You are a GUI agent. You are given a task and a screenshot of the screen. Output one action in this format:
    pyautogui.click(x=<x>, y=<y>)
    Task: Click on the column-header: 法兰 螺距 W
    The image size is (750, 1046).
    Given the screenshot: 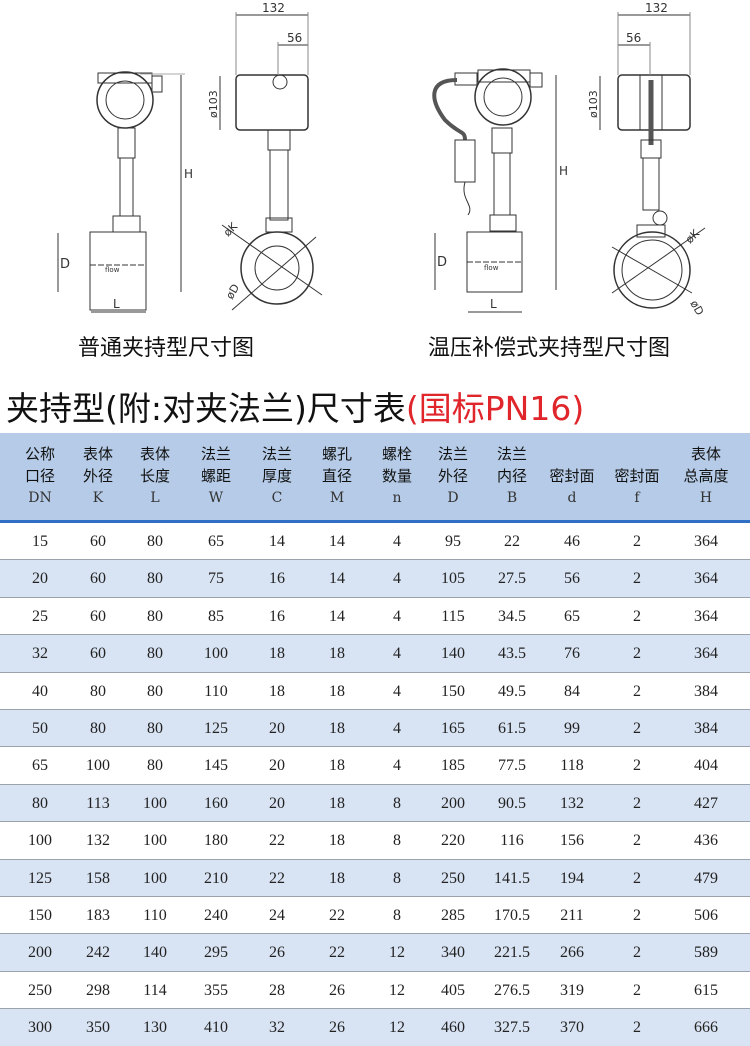 What is the action you would take?
    pyautogui.click(x=216, y=476)
    